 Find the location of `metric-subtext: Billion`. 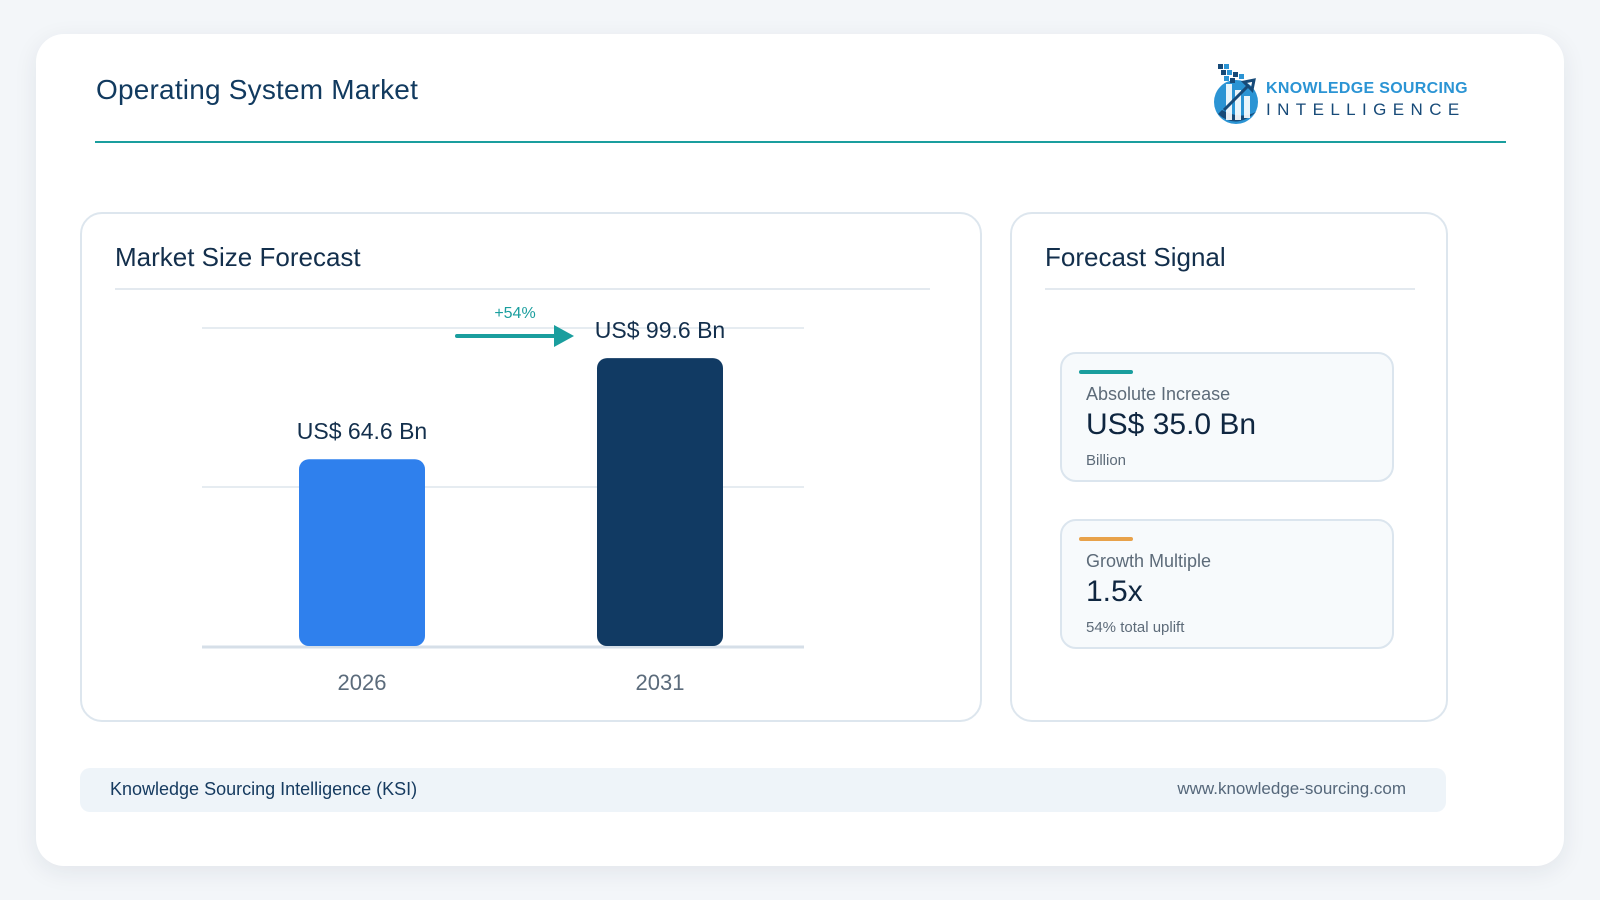

metric-subtext: Billion is located at coordinates (1106, 460).